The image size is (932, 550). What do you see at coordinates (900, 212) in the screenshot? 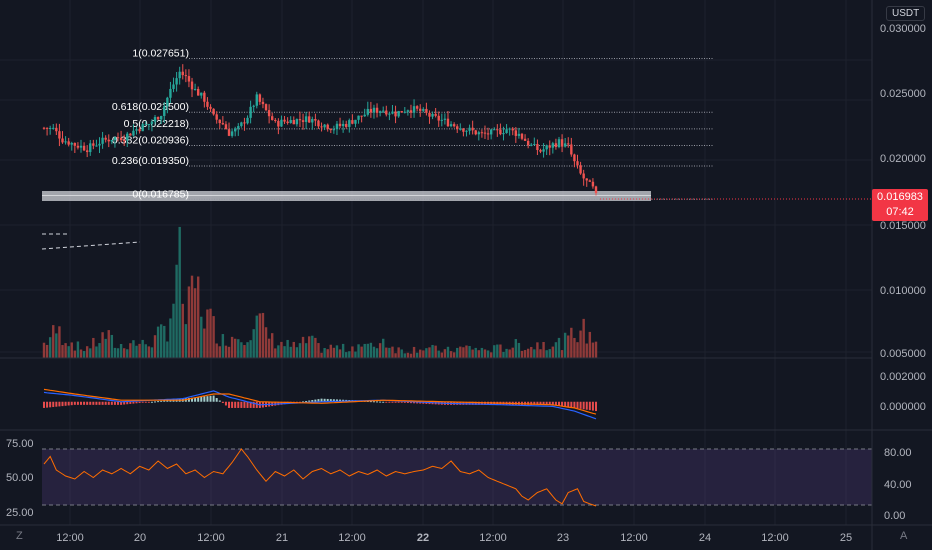
I see `bar-countdown: 07:42` at bounding box center [900, 212].